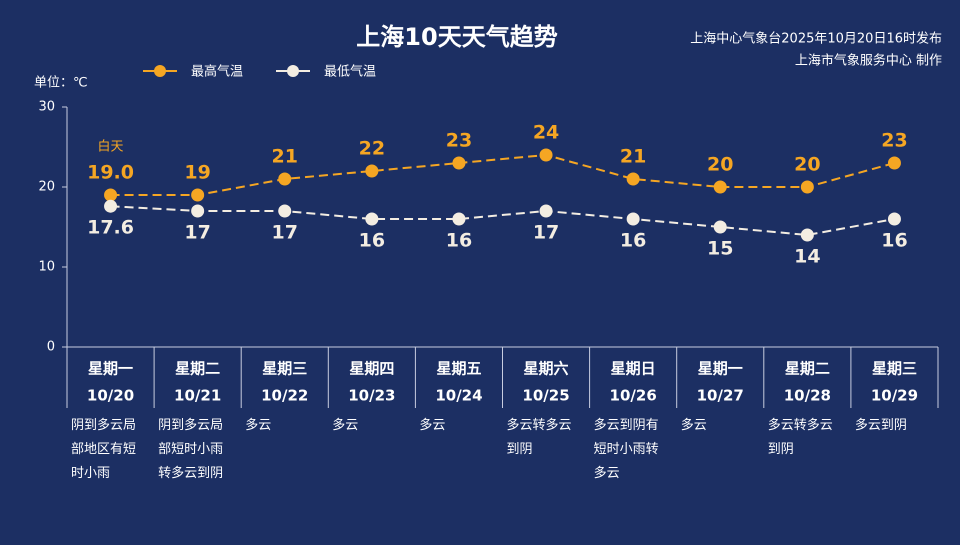  Describe the element at coordinates (110, 396) in the screenshot. I see `date-label: 10/20` at that location.